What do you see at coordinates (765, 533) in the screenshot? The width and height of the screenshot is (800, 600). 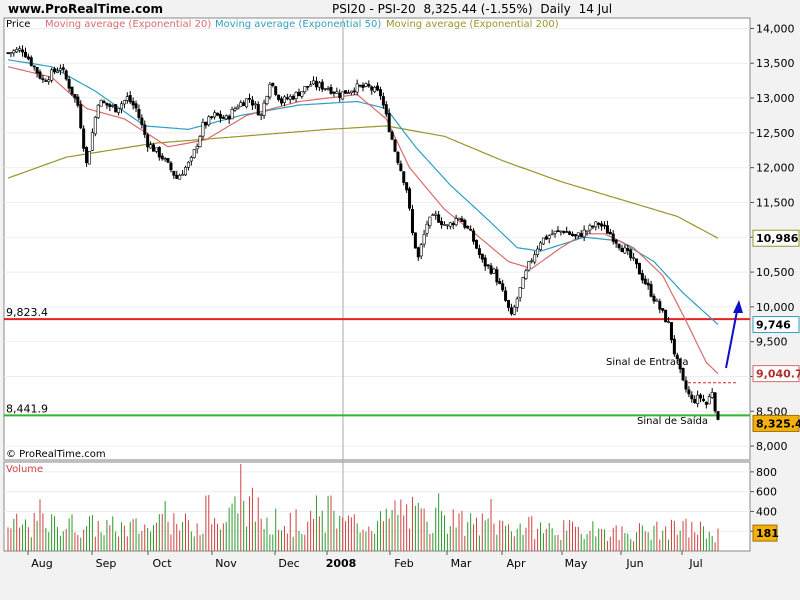 I see `last-volume-box` at bounding box center [765, 533].